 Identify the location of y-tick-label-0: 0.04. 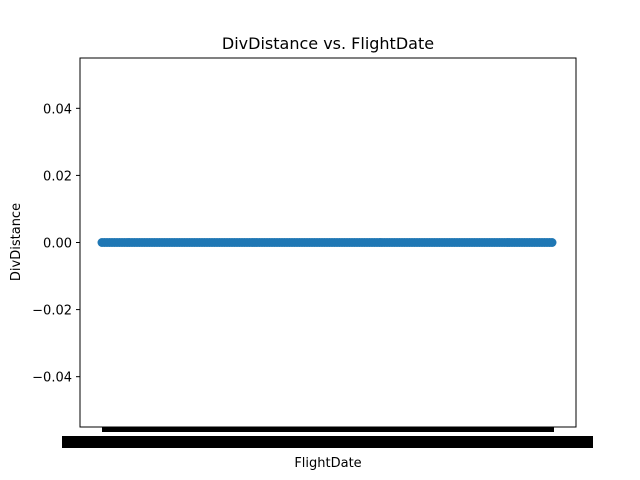
(57, 109).